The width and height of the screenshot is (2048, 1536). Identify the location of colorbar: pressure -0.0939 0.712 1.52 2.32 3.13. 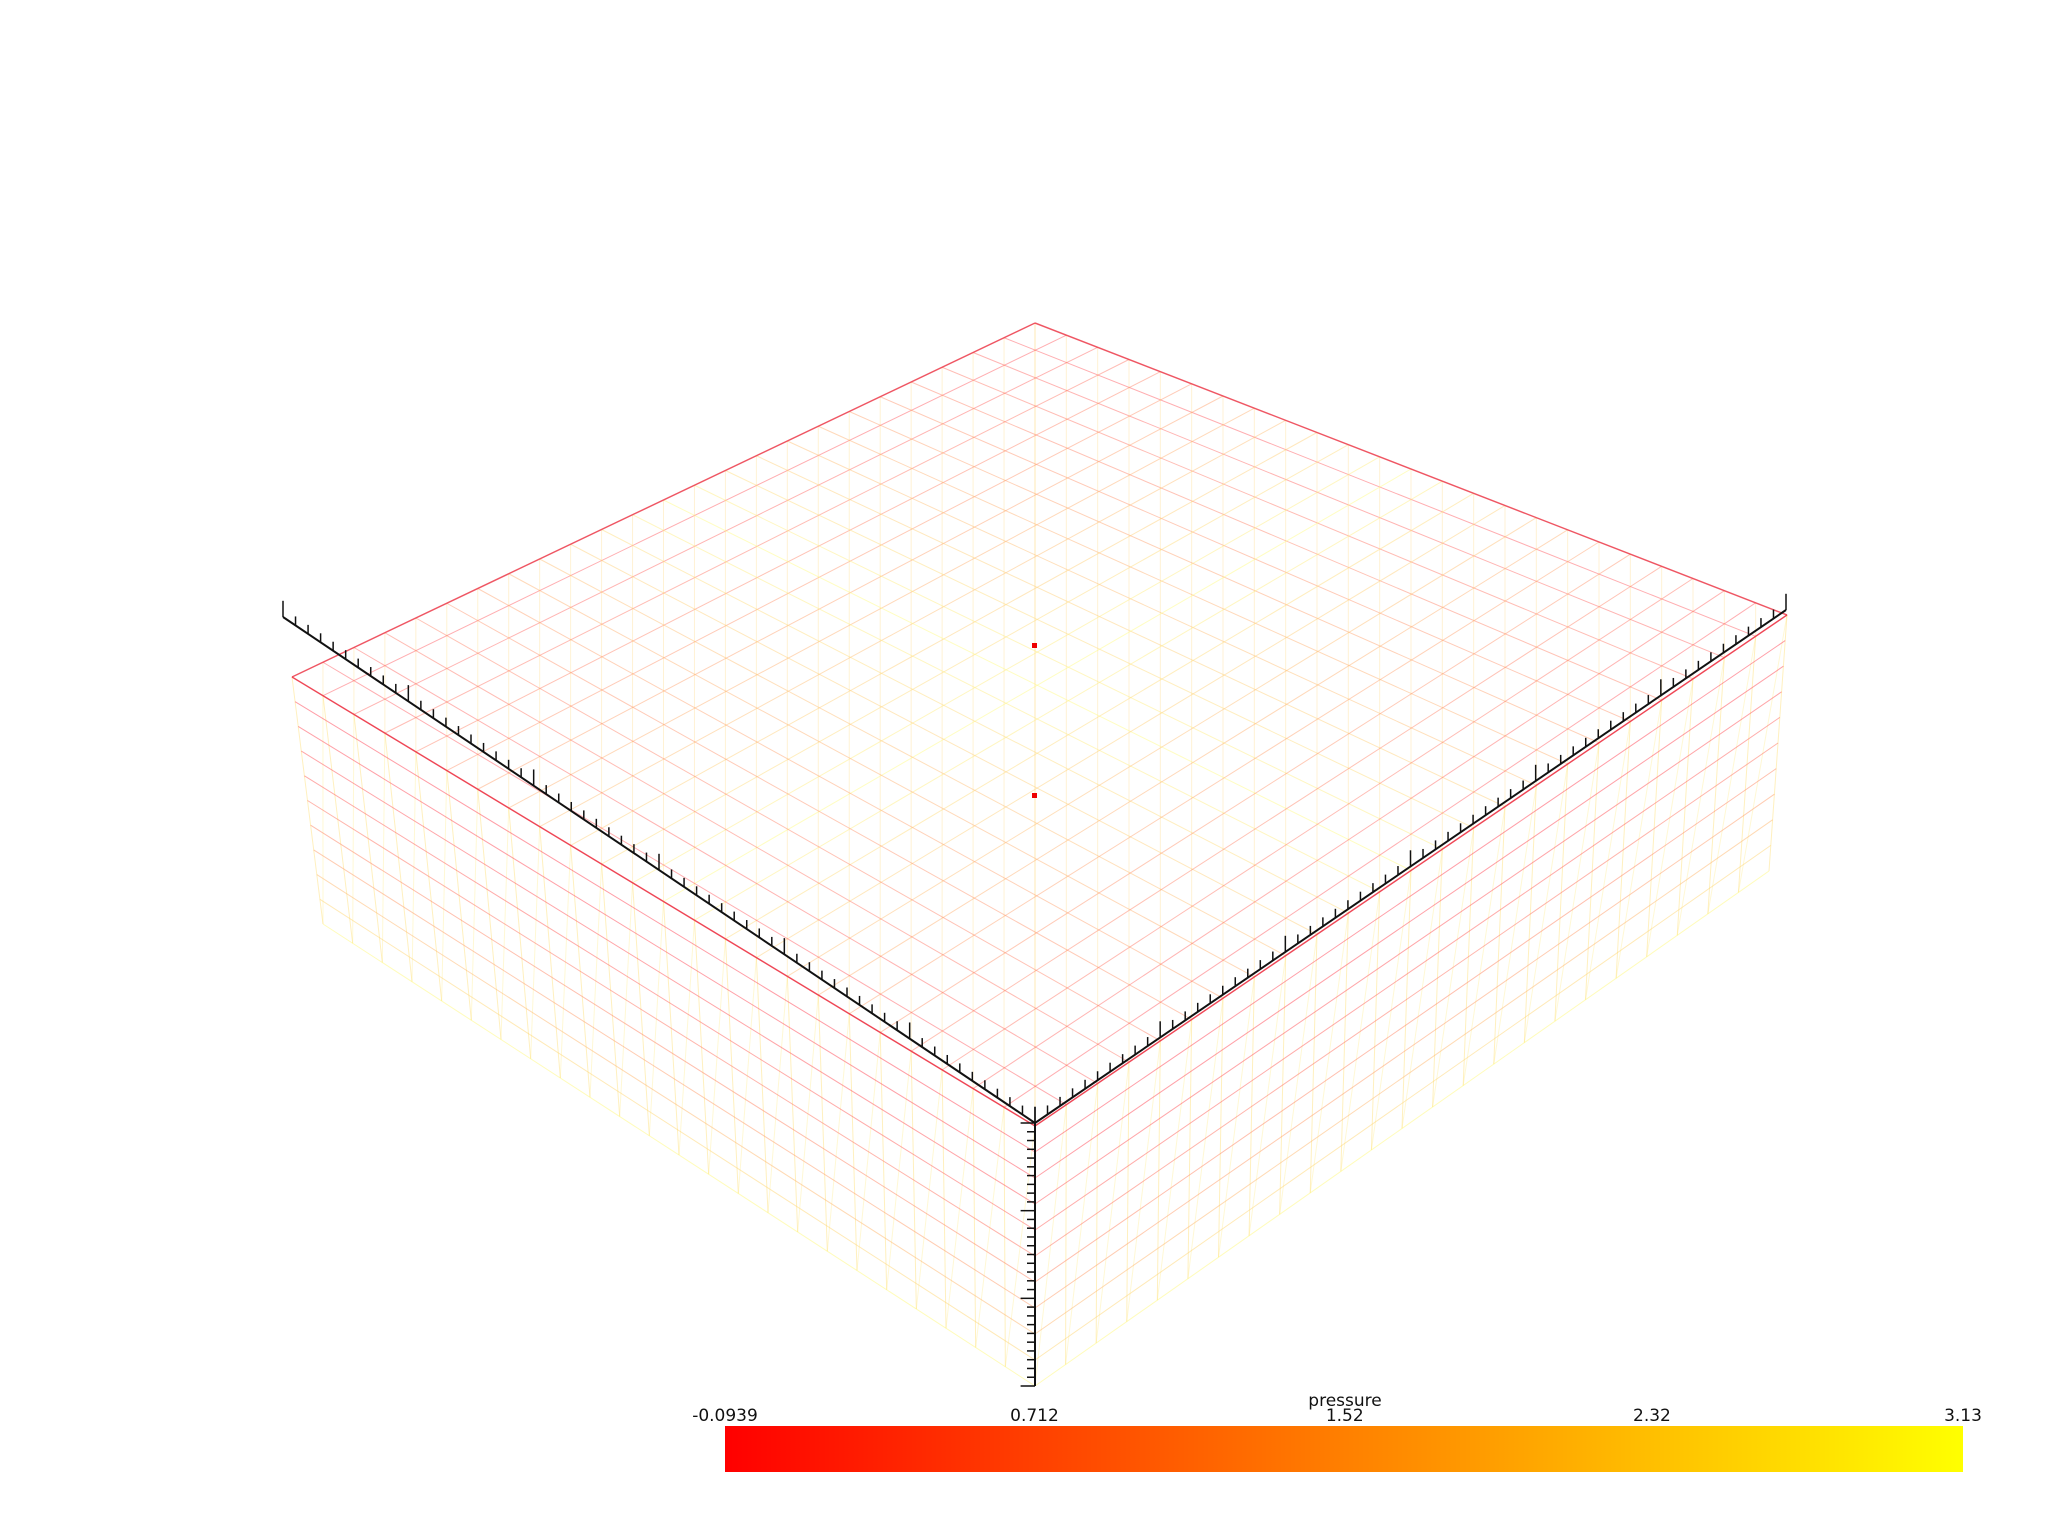
(1337, 1431).